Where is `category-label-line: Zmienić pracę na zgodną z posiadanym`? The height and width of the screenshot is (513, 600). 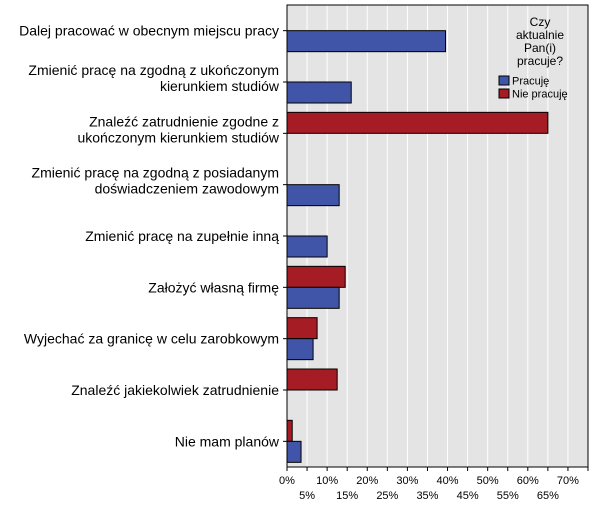
category-label-line: Zmienić pracę na zgodną z posiadanym is located at coordinates (155, 173).